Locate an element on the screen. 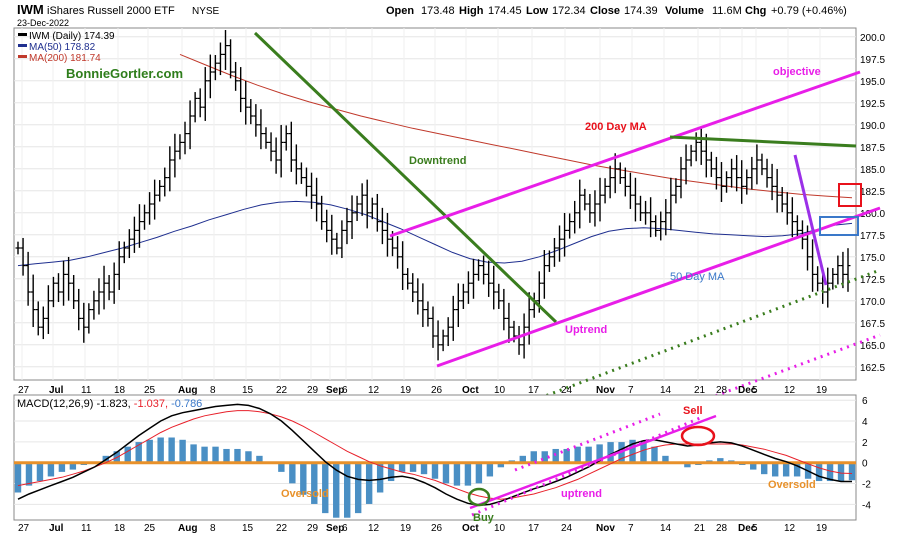 The image size is (900, 534). resistance-line is located at coordinates (763, 141).